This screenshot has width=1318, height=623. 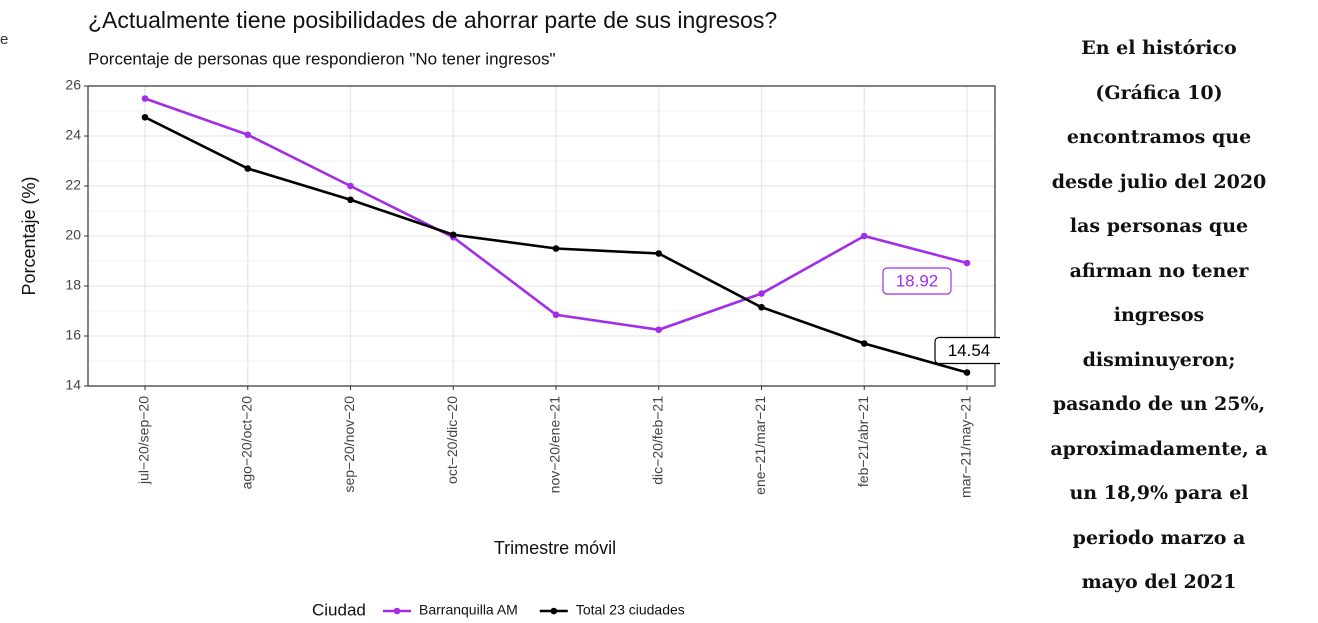 What do you see at coordinates (73, 385) in the screenshot?
I see `y-tick-label: 14` at bounding box center [73, 385].